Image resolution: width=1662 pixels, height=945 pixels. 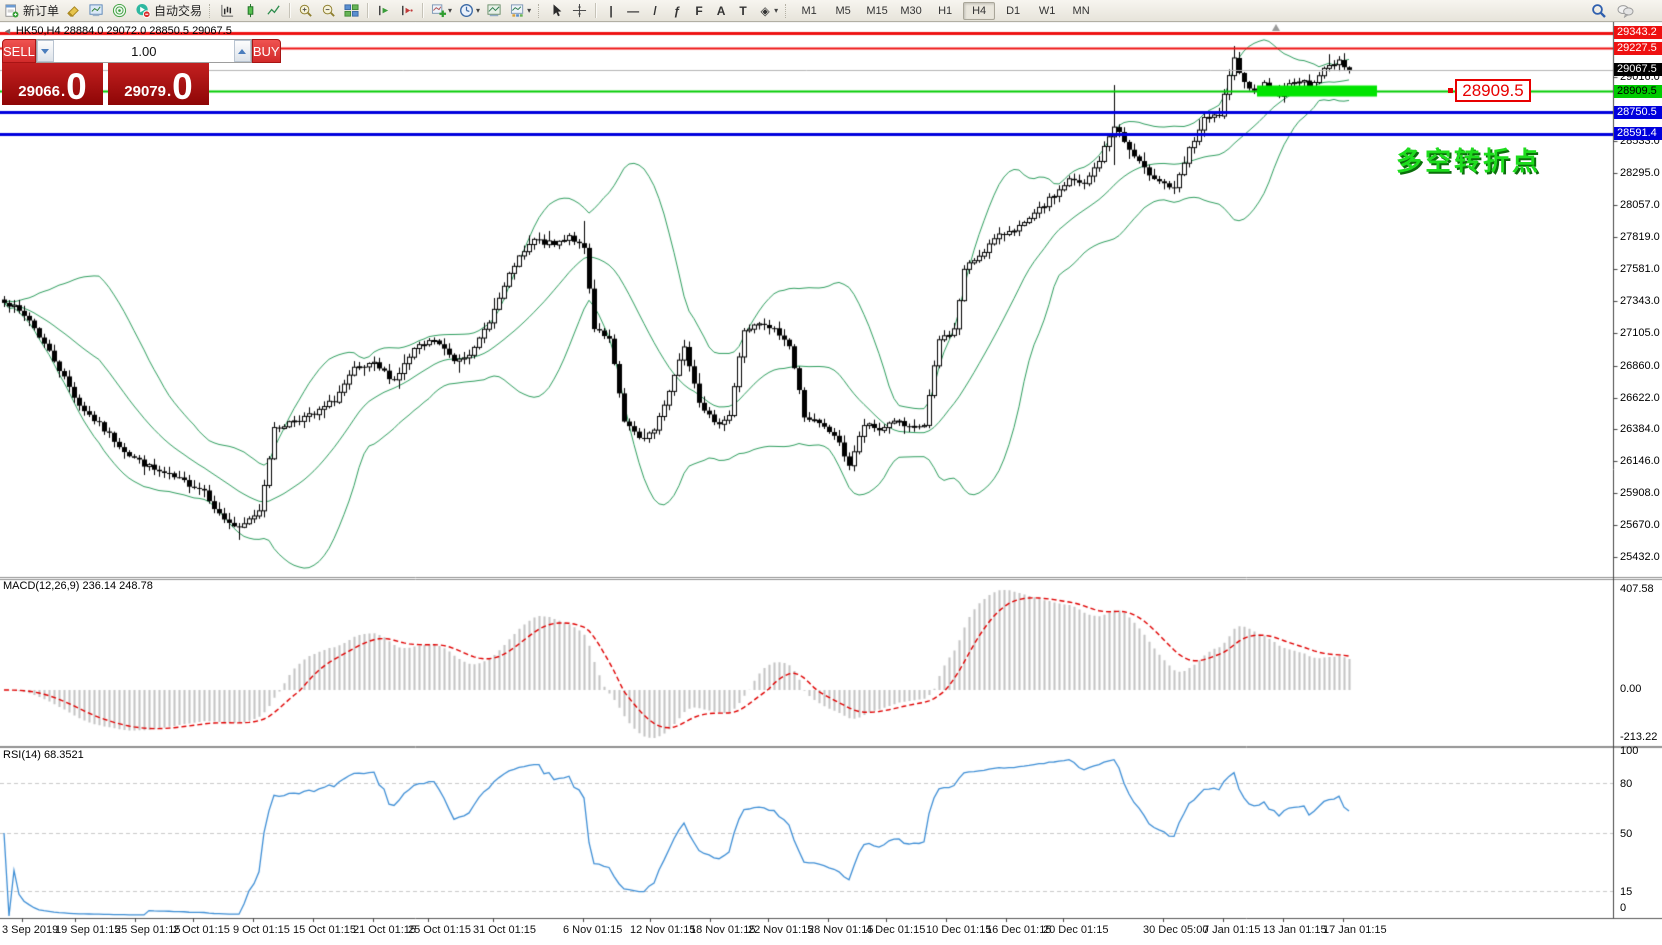 I want to click on vertical-line-button: |, so click(x=611, y=10).